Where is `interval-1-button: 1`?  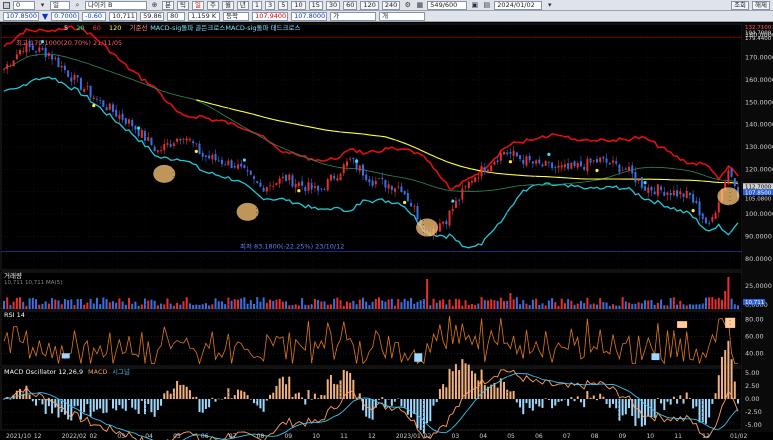 interval-1-button: 1 is located at coordinates (257, 5).